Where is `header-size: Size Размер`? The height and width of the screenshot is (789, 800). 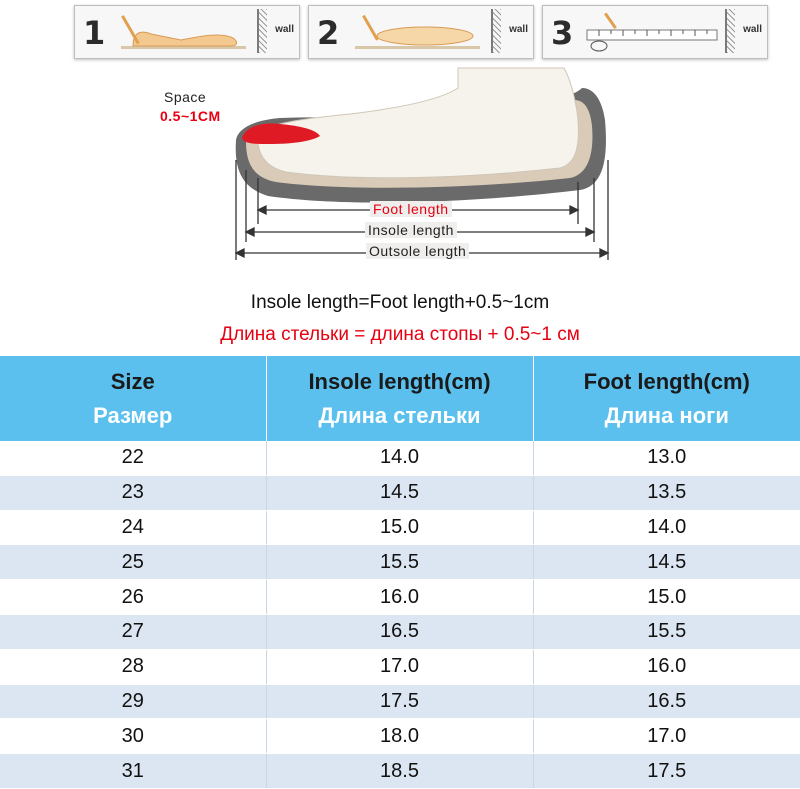
header-size: Size Размер is located at coordinates (133, 398).